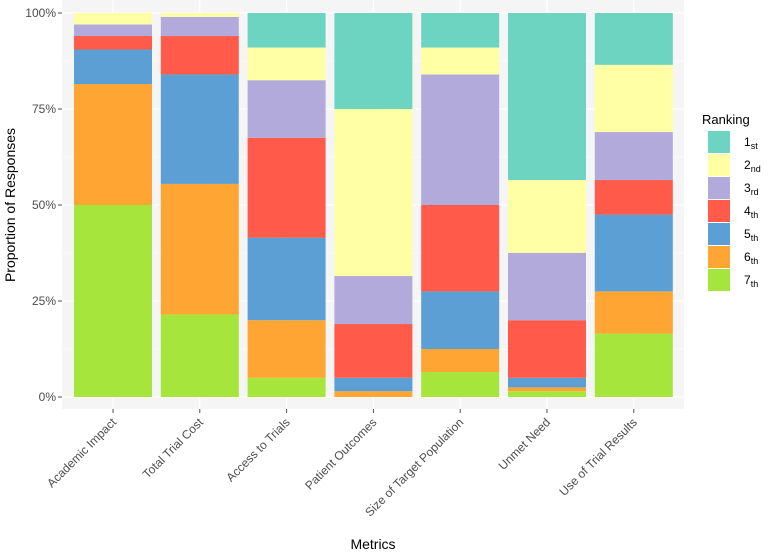 Image resolution: width=769 pixels, height=555 pixels. What do you see at coordinates (173, 448) in the screenshot?
I see `x-tick-label: Total Trial Cost` at bounding box center [173, 448].